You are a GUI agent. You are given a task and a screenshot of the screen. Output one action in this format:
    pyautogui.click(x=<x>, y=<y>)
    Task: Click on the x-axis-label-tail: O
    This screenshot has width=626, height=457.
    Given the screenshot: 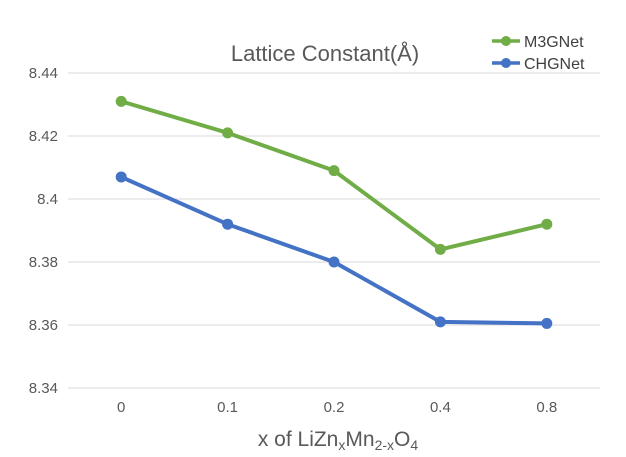 What is the action you would take?
    pyautogui.click(x=402, y=439)
    